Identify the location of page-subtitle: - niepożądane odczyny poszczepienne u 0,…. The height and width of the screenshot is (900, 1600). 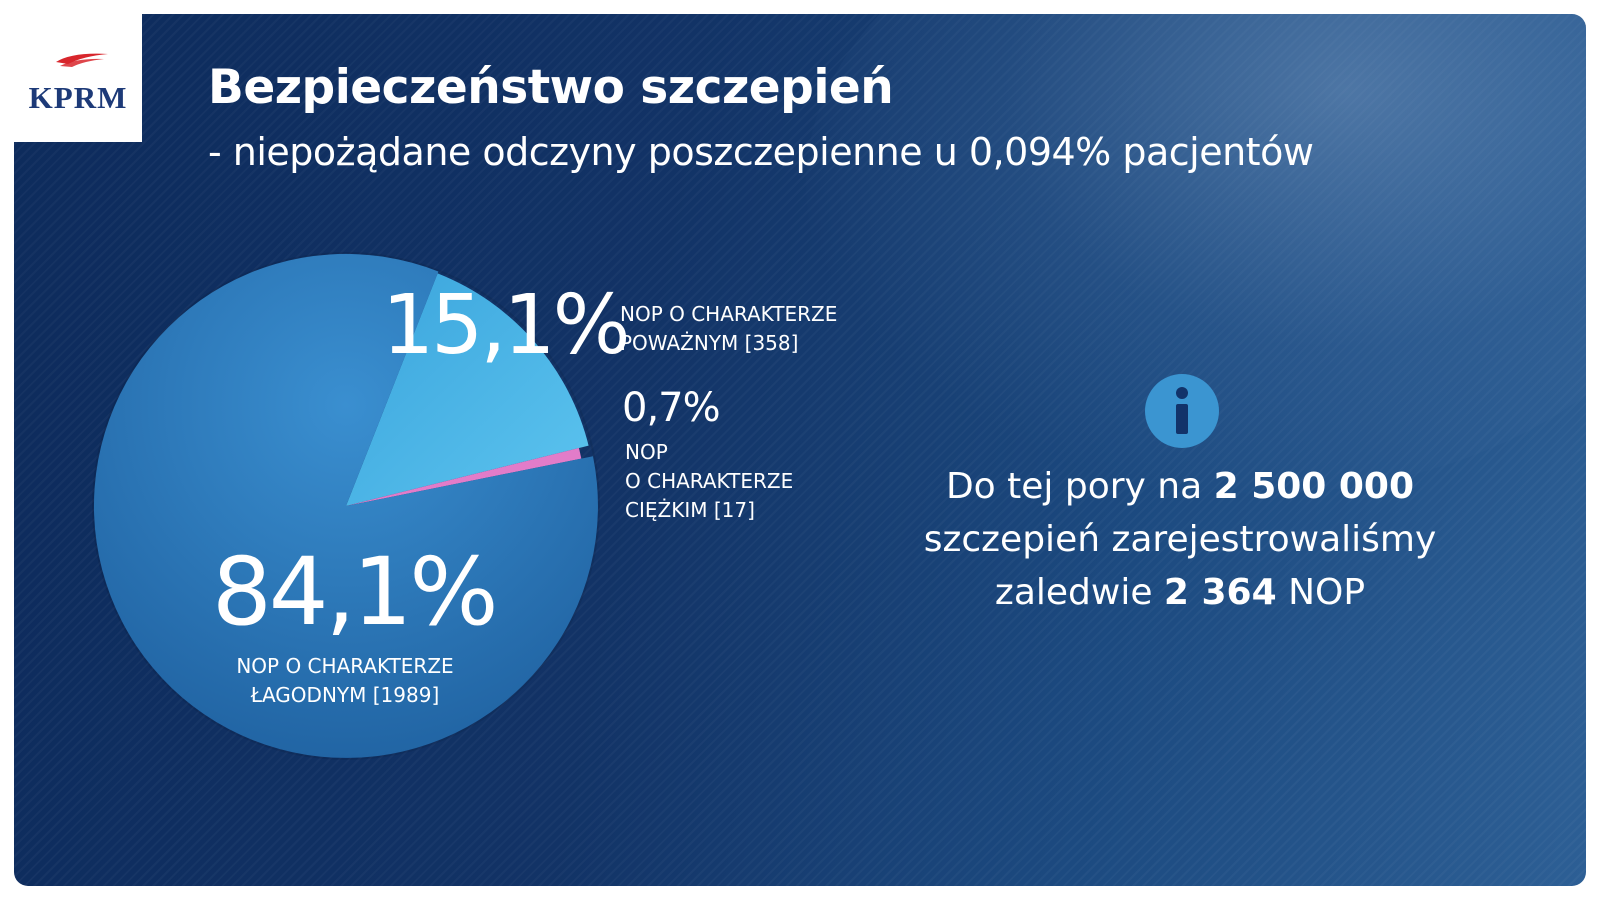
(761, 152).